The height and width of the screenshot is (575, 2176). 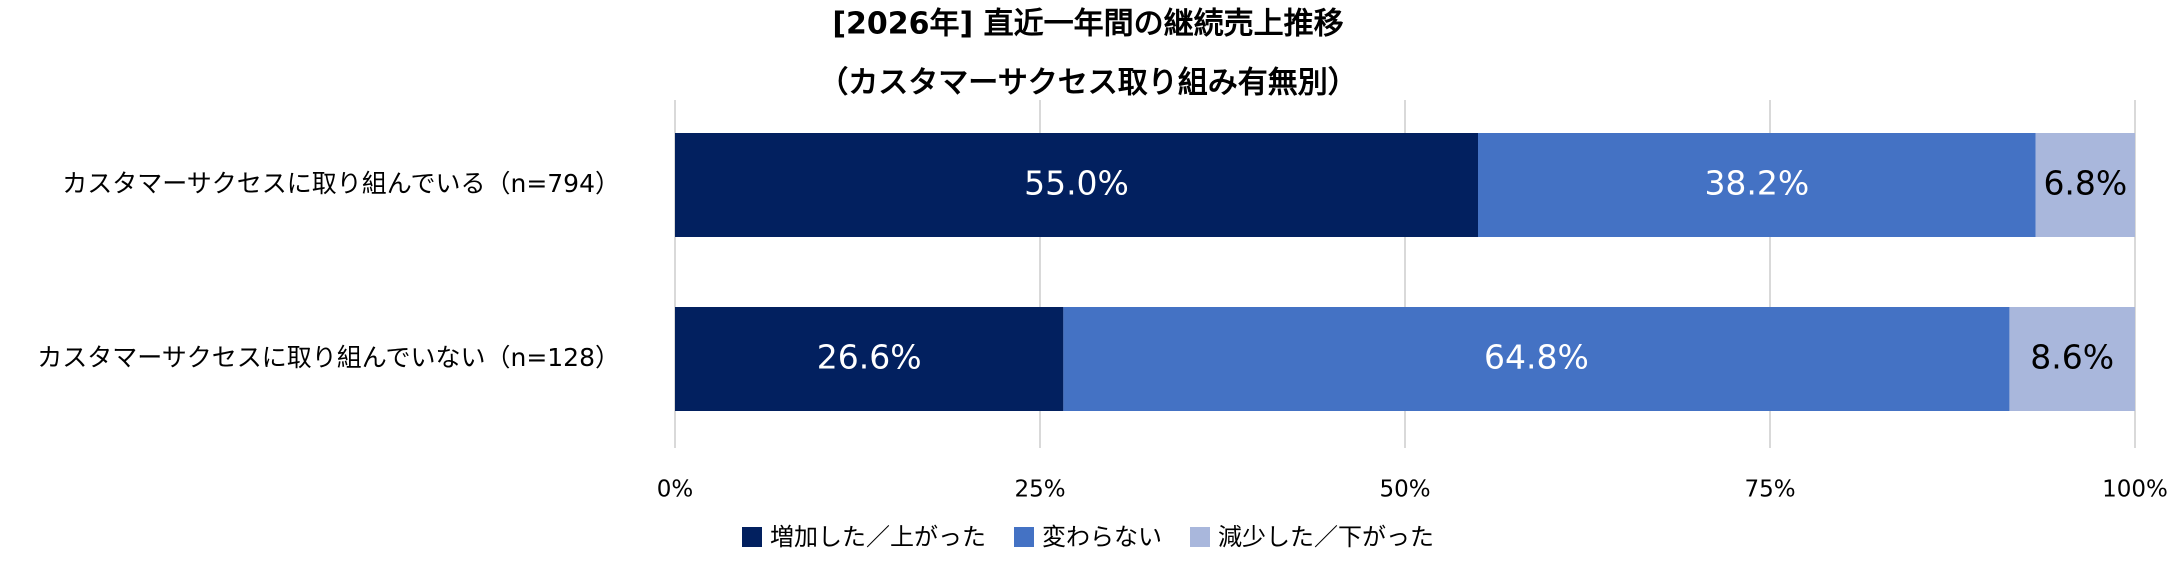 What do you see at coordinates (1326, 537) in the screenshot?
I see `legend-label: 減少した／下がった` at bounding box center [1326, 537].